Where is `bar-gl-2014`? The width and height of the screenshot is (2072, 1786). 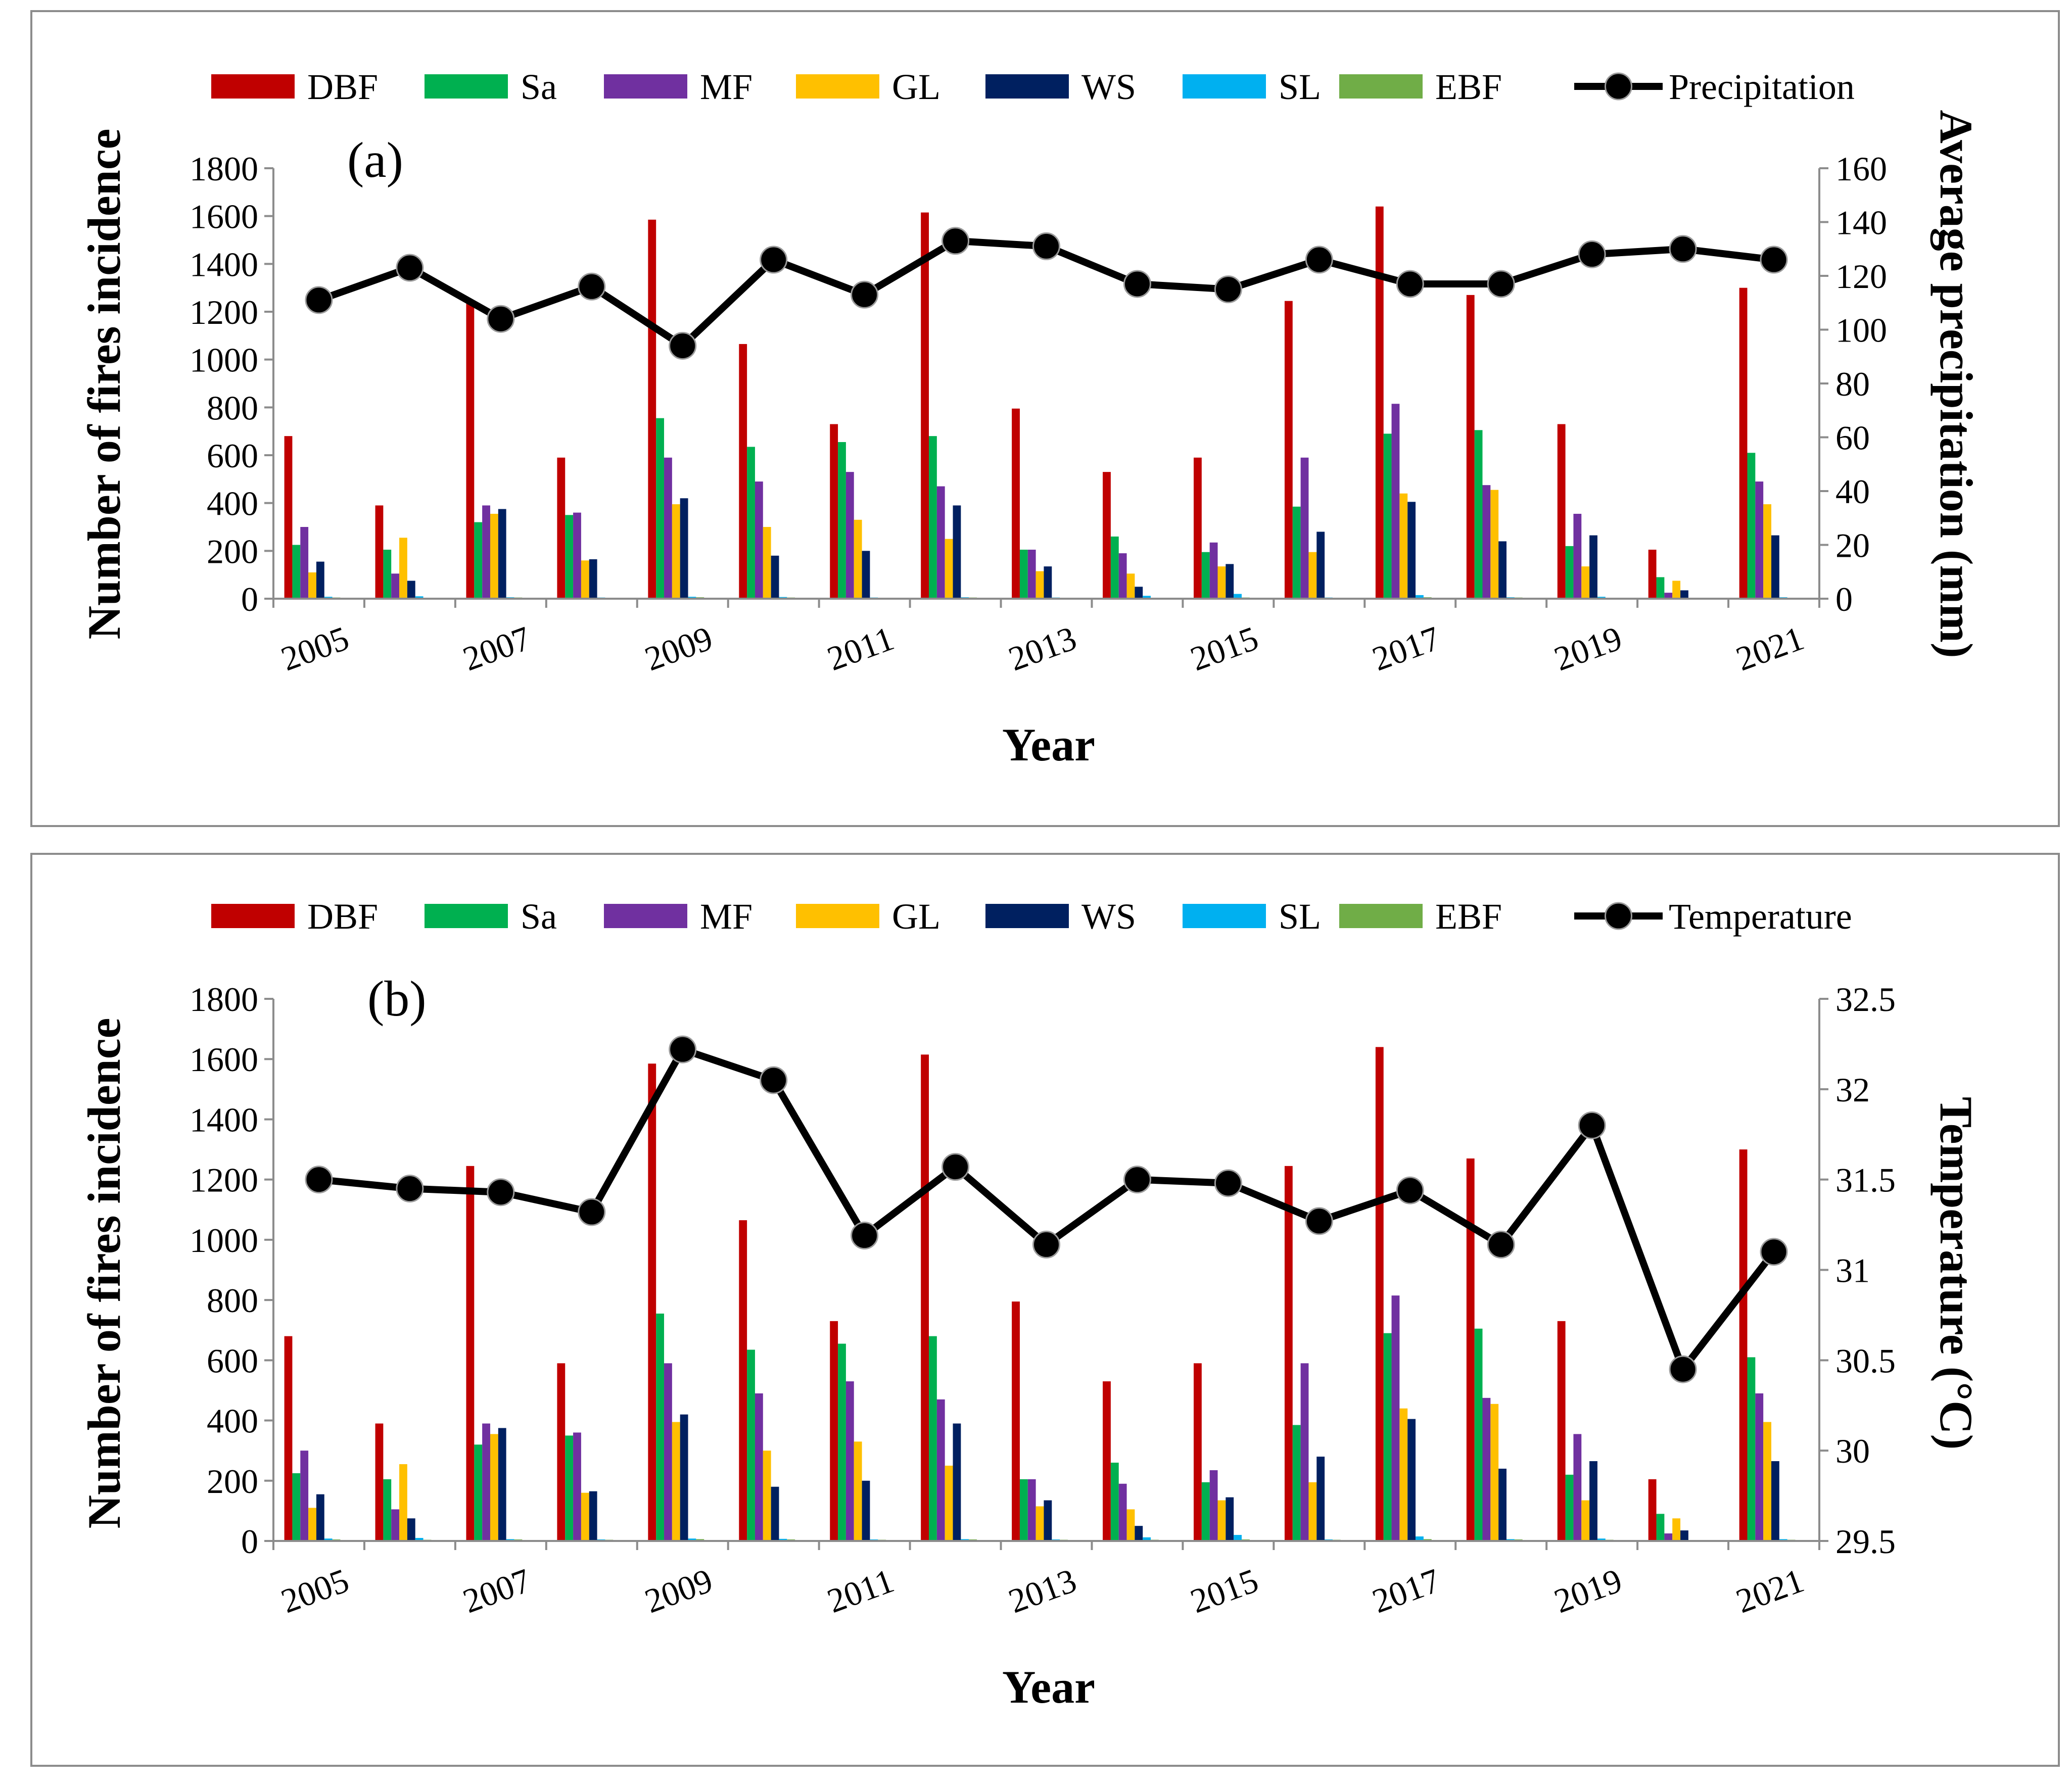 bar-gl-2014 is located at coordinates (1130, 1525).